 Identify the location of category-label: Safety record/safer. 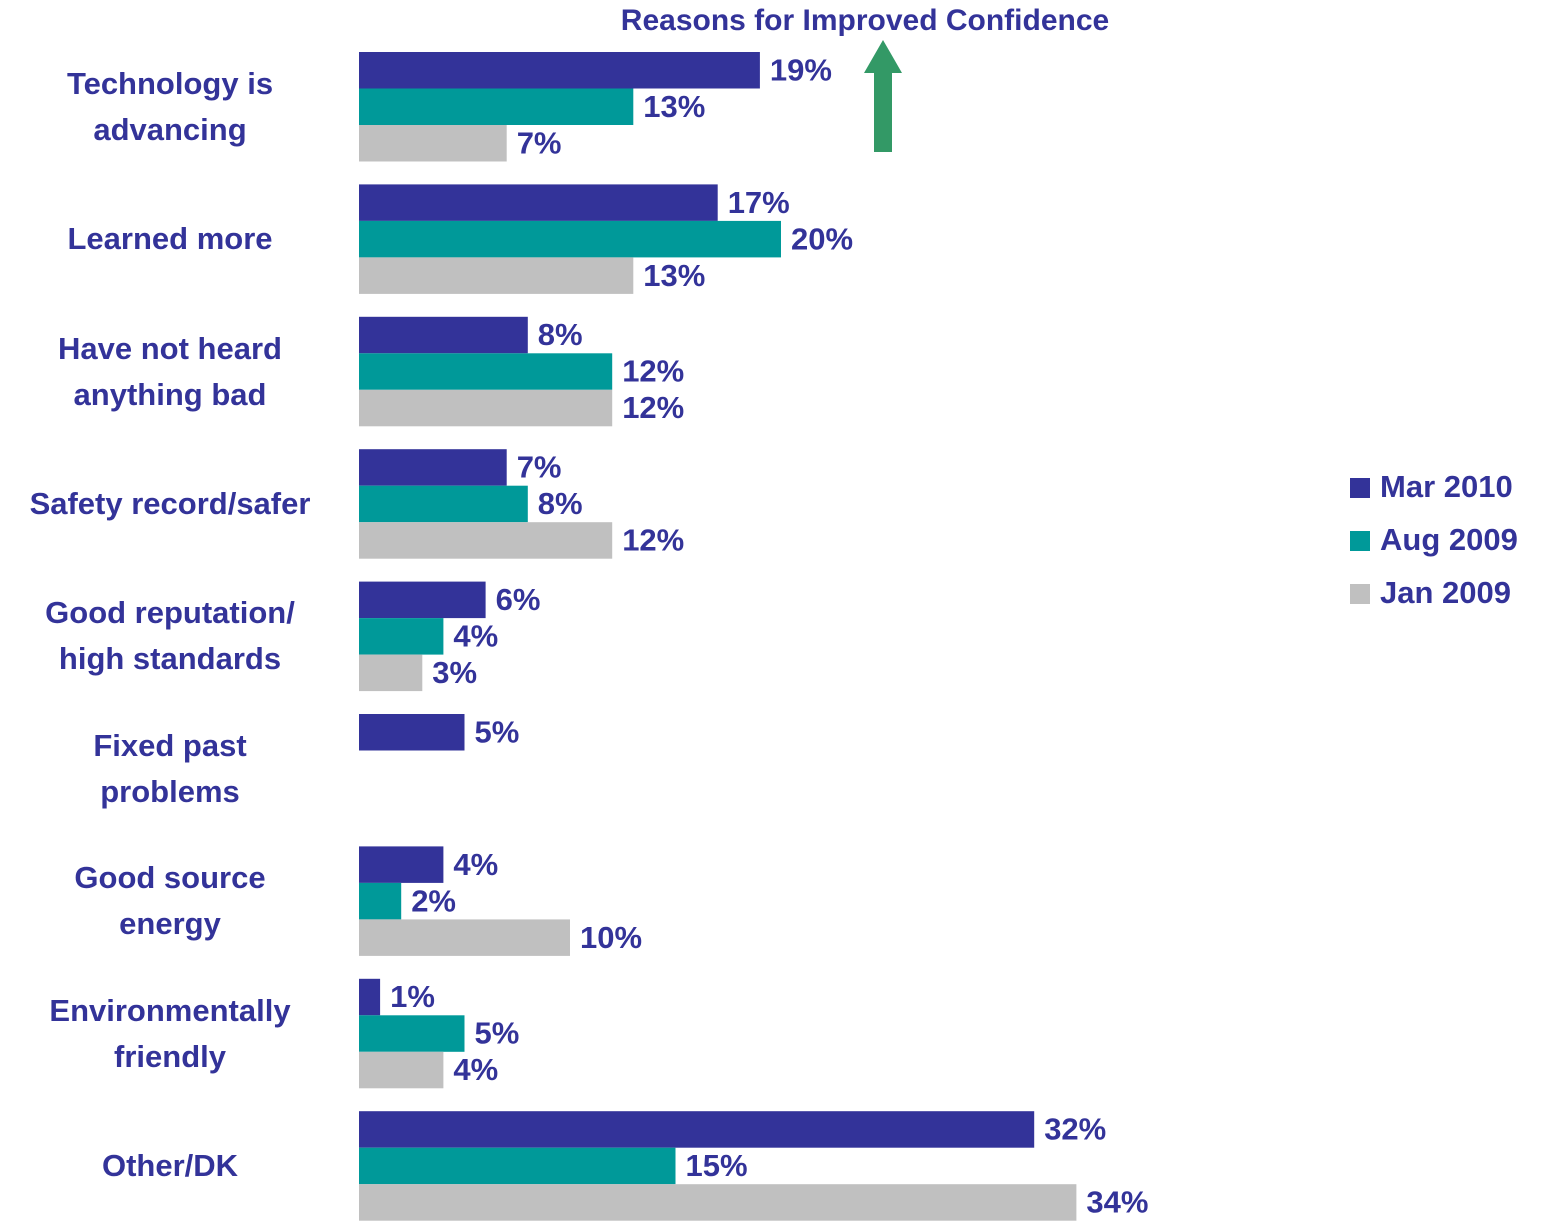
(170, 503).